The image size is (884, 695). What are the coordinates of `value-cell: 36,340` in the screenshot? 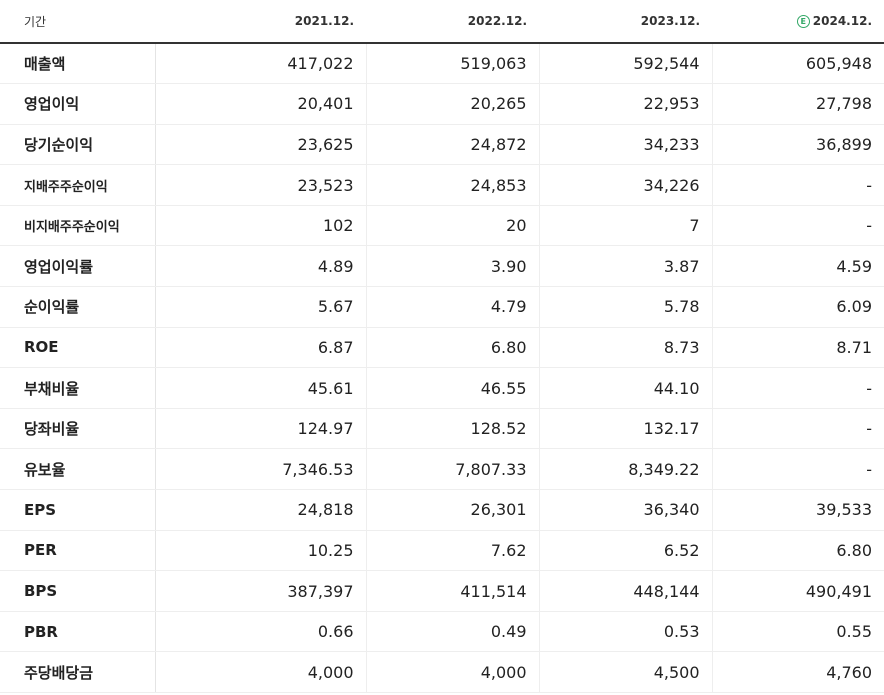 It's located at (625, 510).